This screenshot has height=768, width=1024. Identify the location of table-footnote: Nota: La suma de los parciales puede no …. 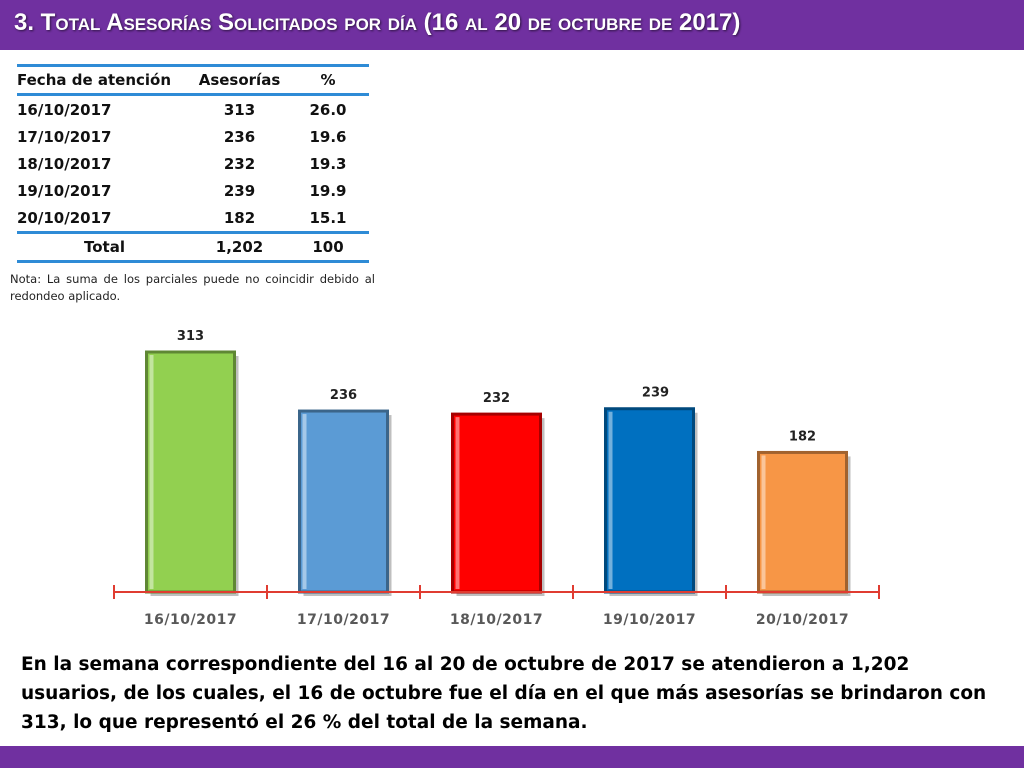
(192, 287).